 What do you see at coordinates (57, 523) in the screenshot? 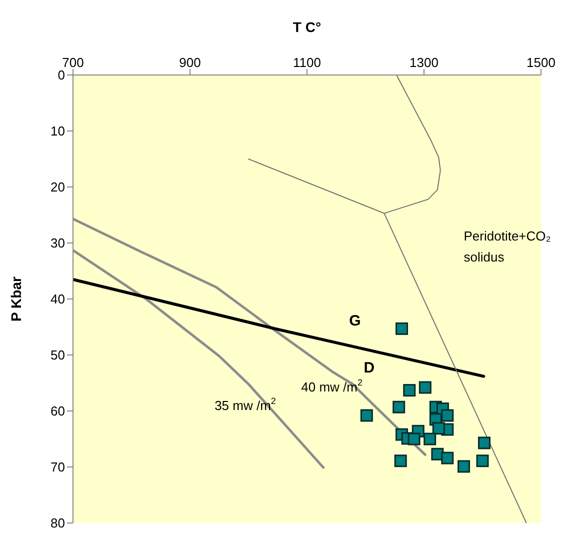
I see `y-tick-label: 80` at bounding box center [57, 523].